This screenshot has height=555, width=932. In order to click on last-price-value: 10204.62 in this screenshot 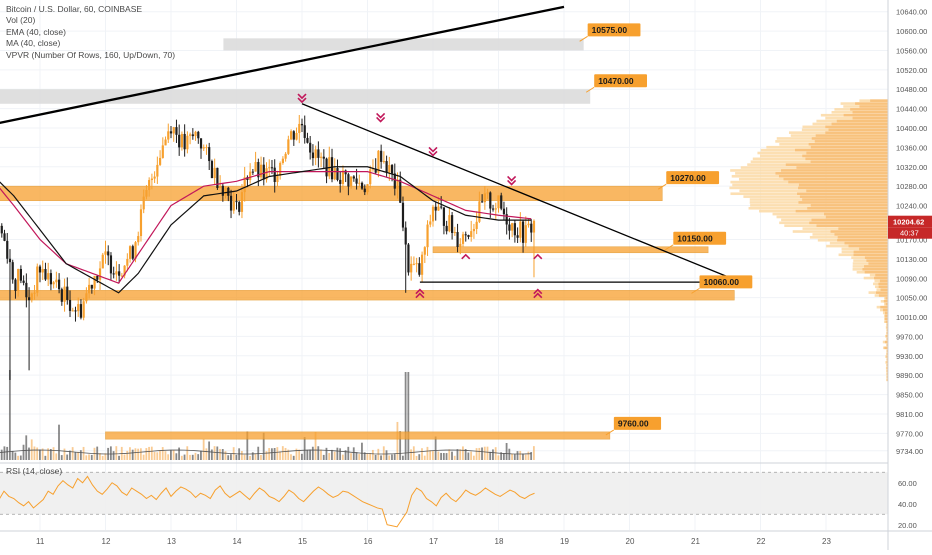, I will do `click(908, 222)`.